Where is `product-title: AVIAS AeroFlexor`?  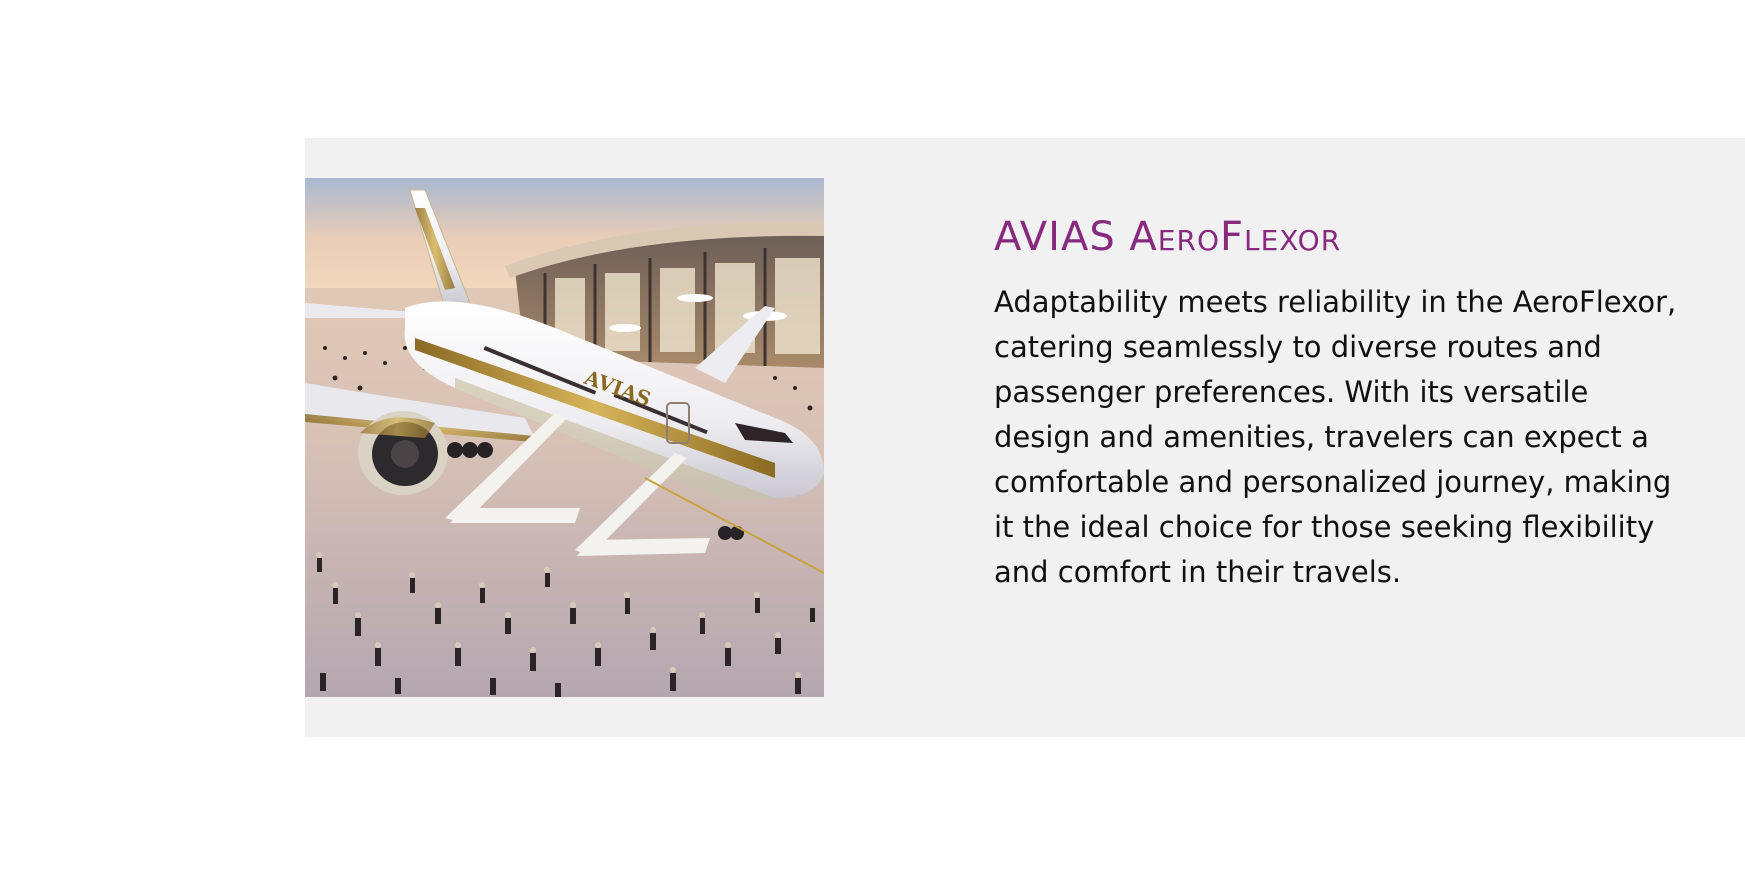 product-title: AVIAS AeroFlexor is located at coordinates (1344, 237).